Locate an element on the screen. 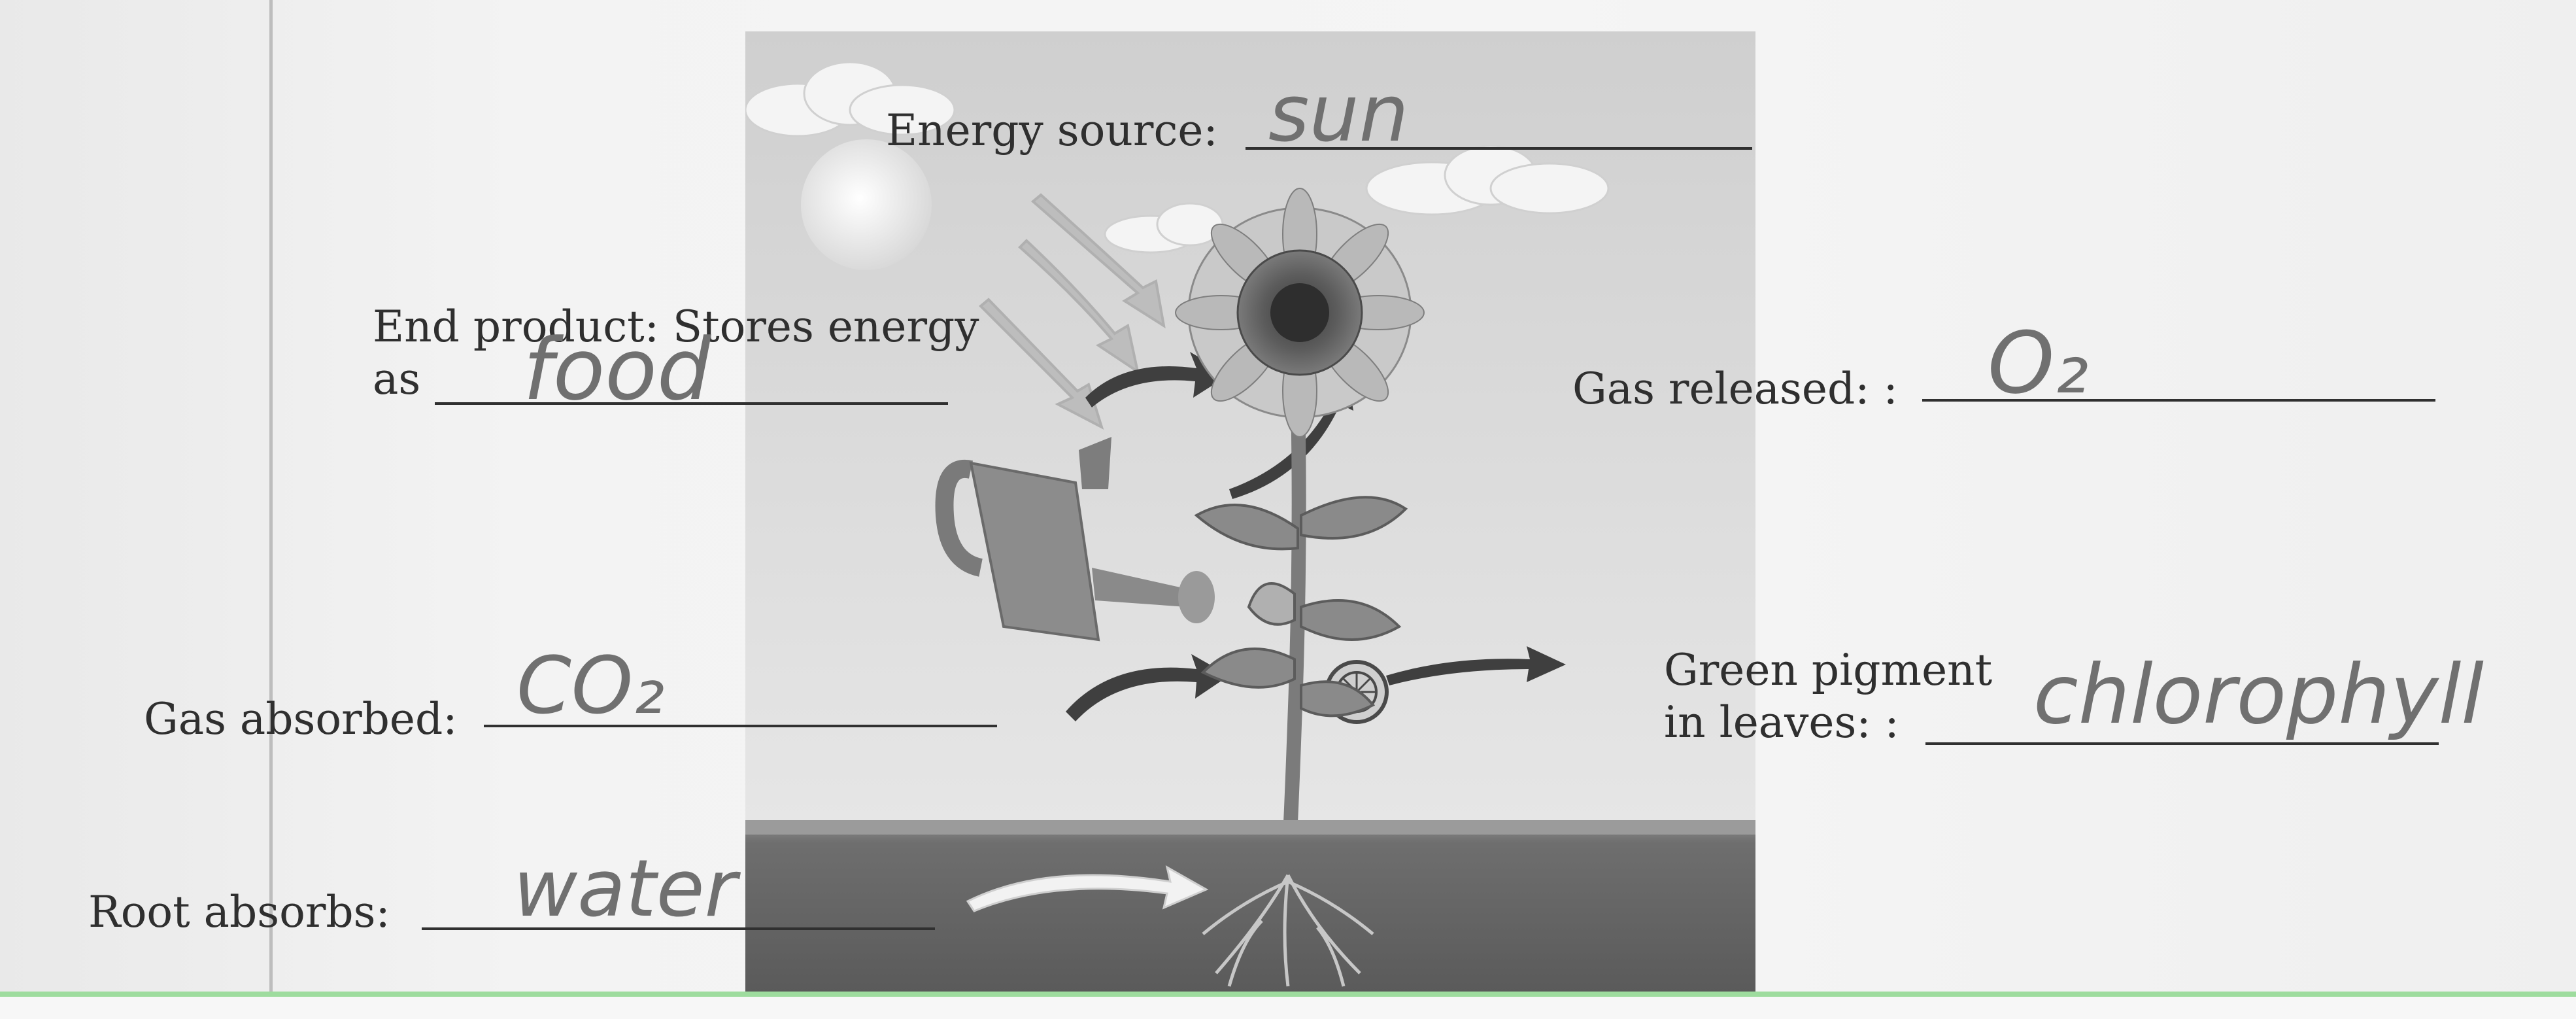 The width and height of the screenshot is (2576, 1019). sunflower-head is located at coordinates (1300, 313).